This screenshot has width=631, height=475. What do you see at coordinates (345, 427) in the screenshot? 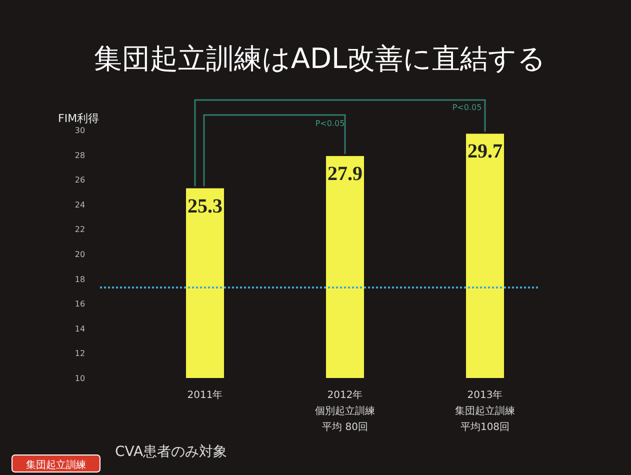
I see `text: 平均 80回` at bounding box center [345, 427].